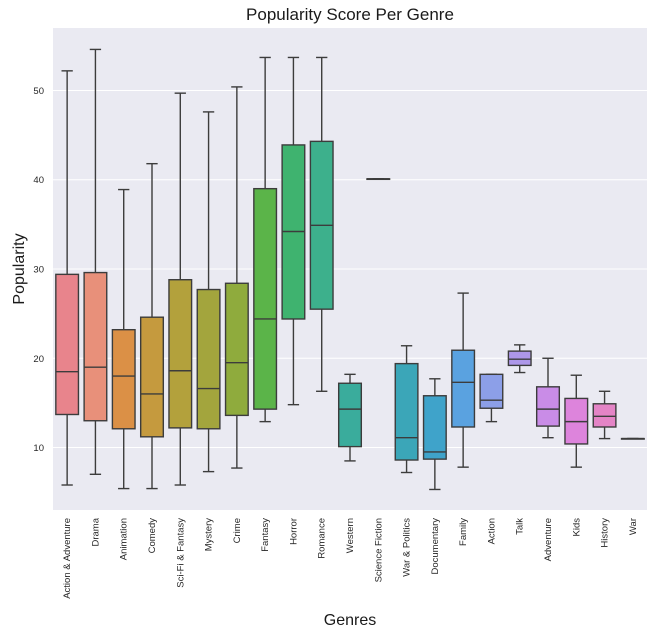 The image size is (672, 635). I want to click on x-tick-label-science-fiction: Science Fiction, so click(378, 550).